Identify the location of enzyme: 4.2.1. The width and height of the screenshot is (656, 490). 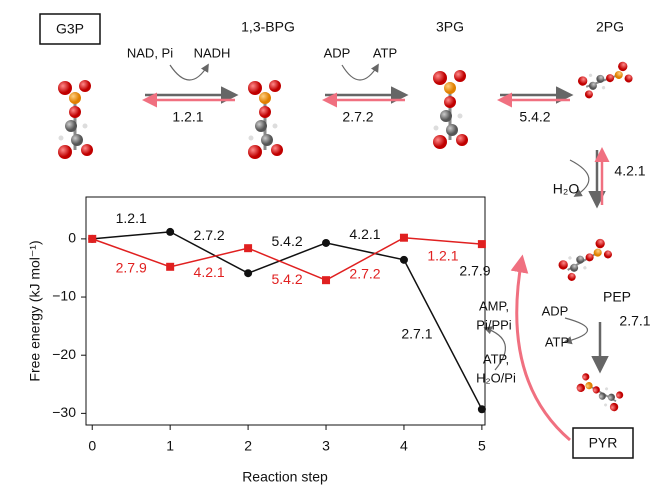
(629, 171).